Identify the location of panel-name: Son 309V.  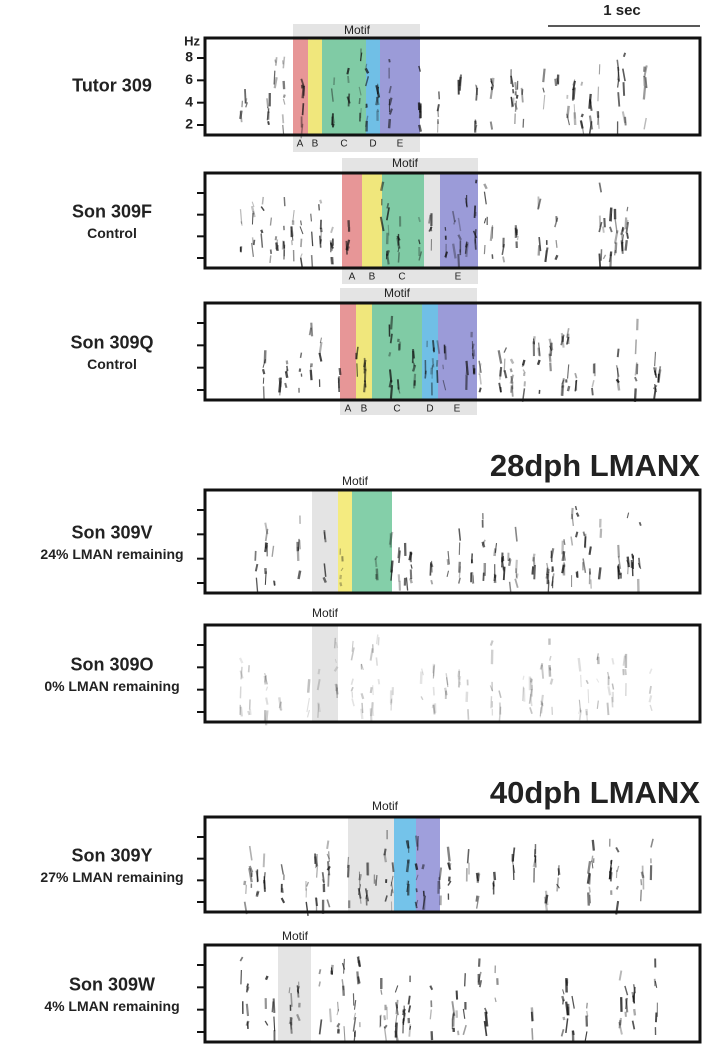
(111, 532).